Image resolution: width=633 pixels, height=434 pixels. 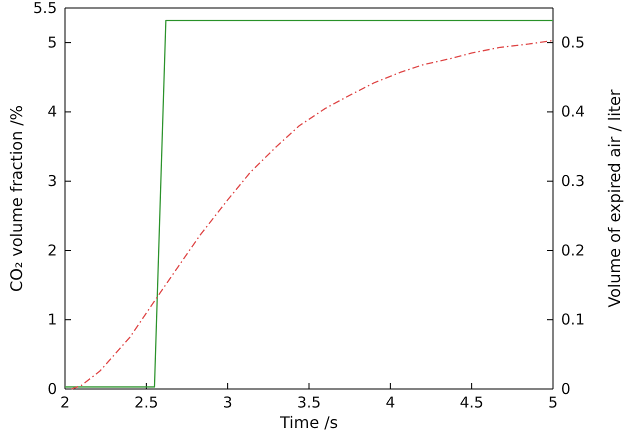 I want to click on x-tick-label: 3, so click(x=227, y=403).